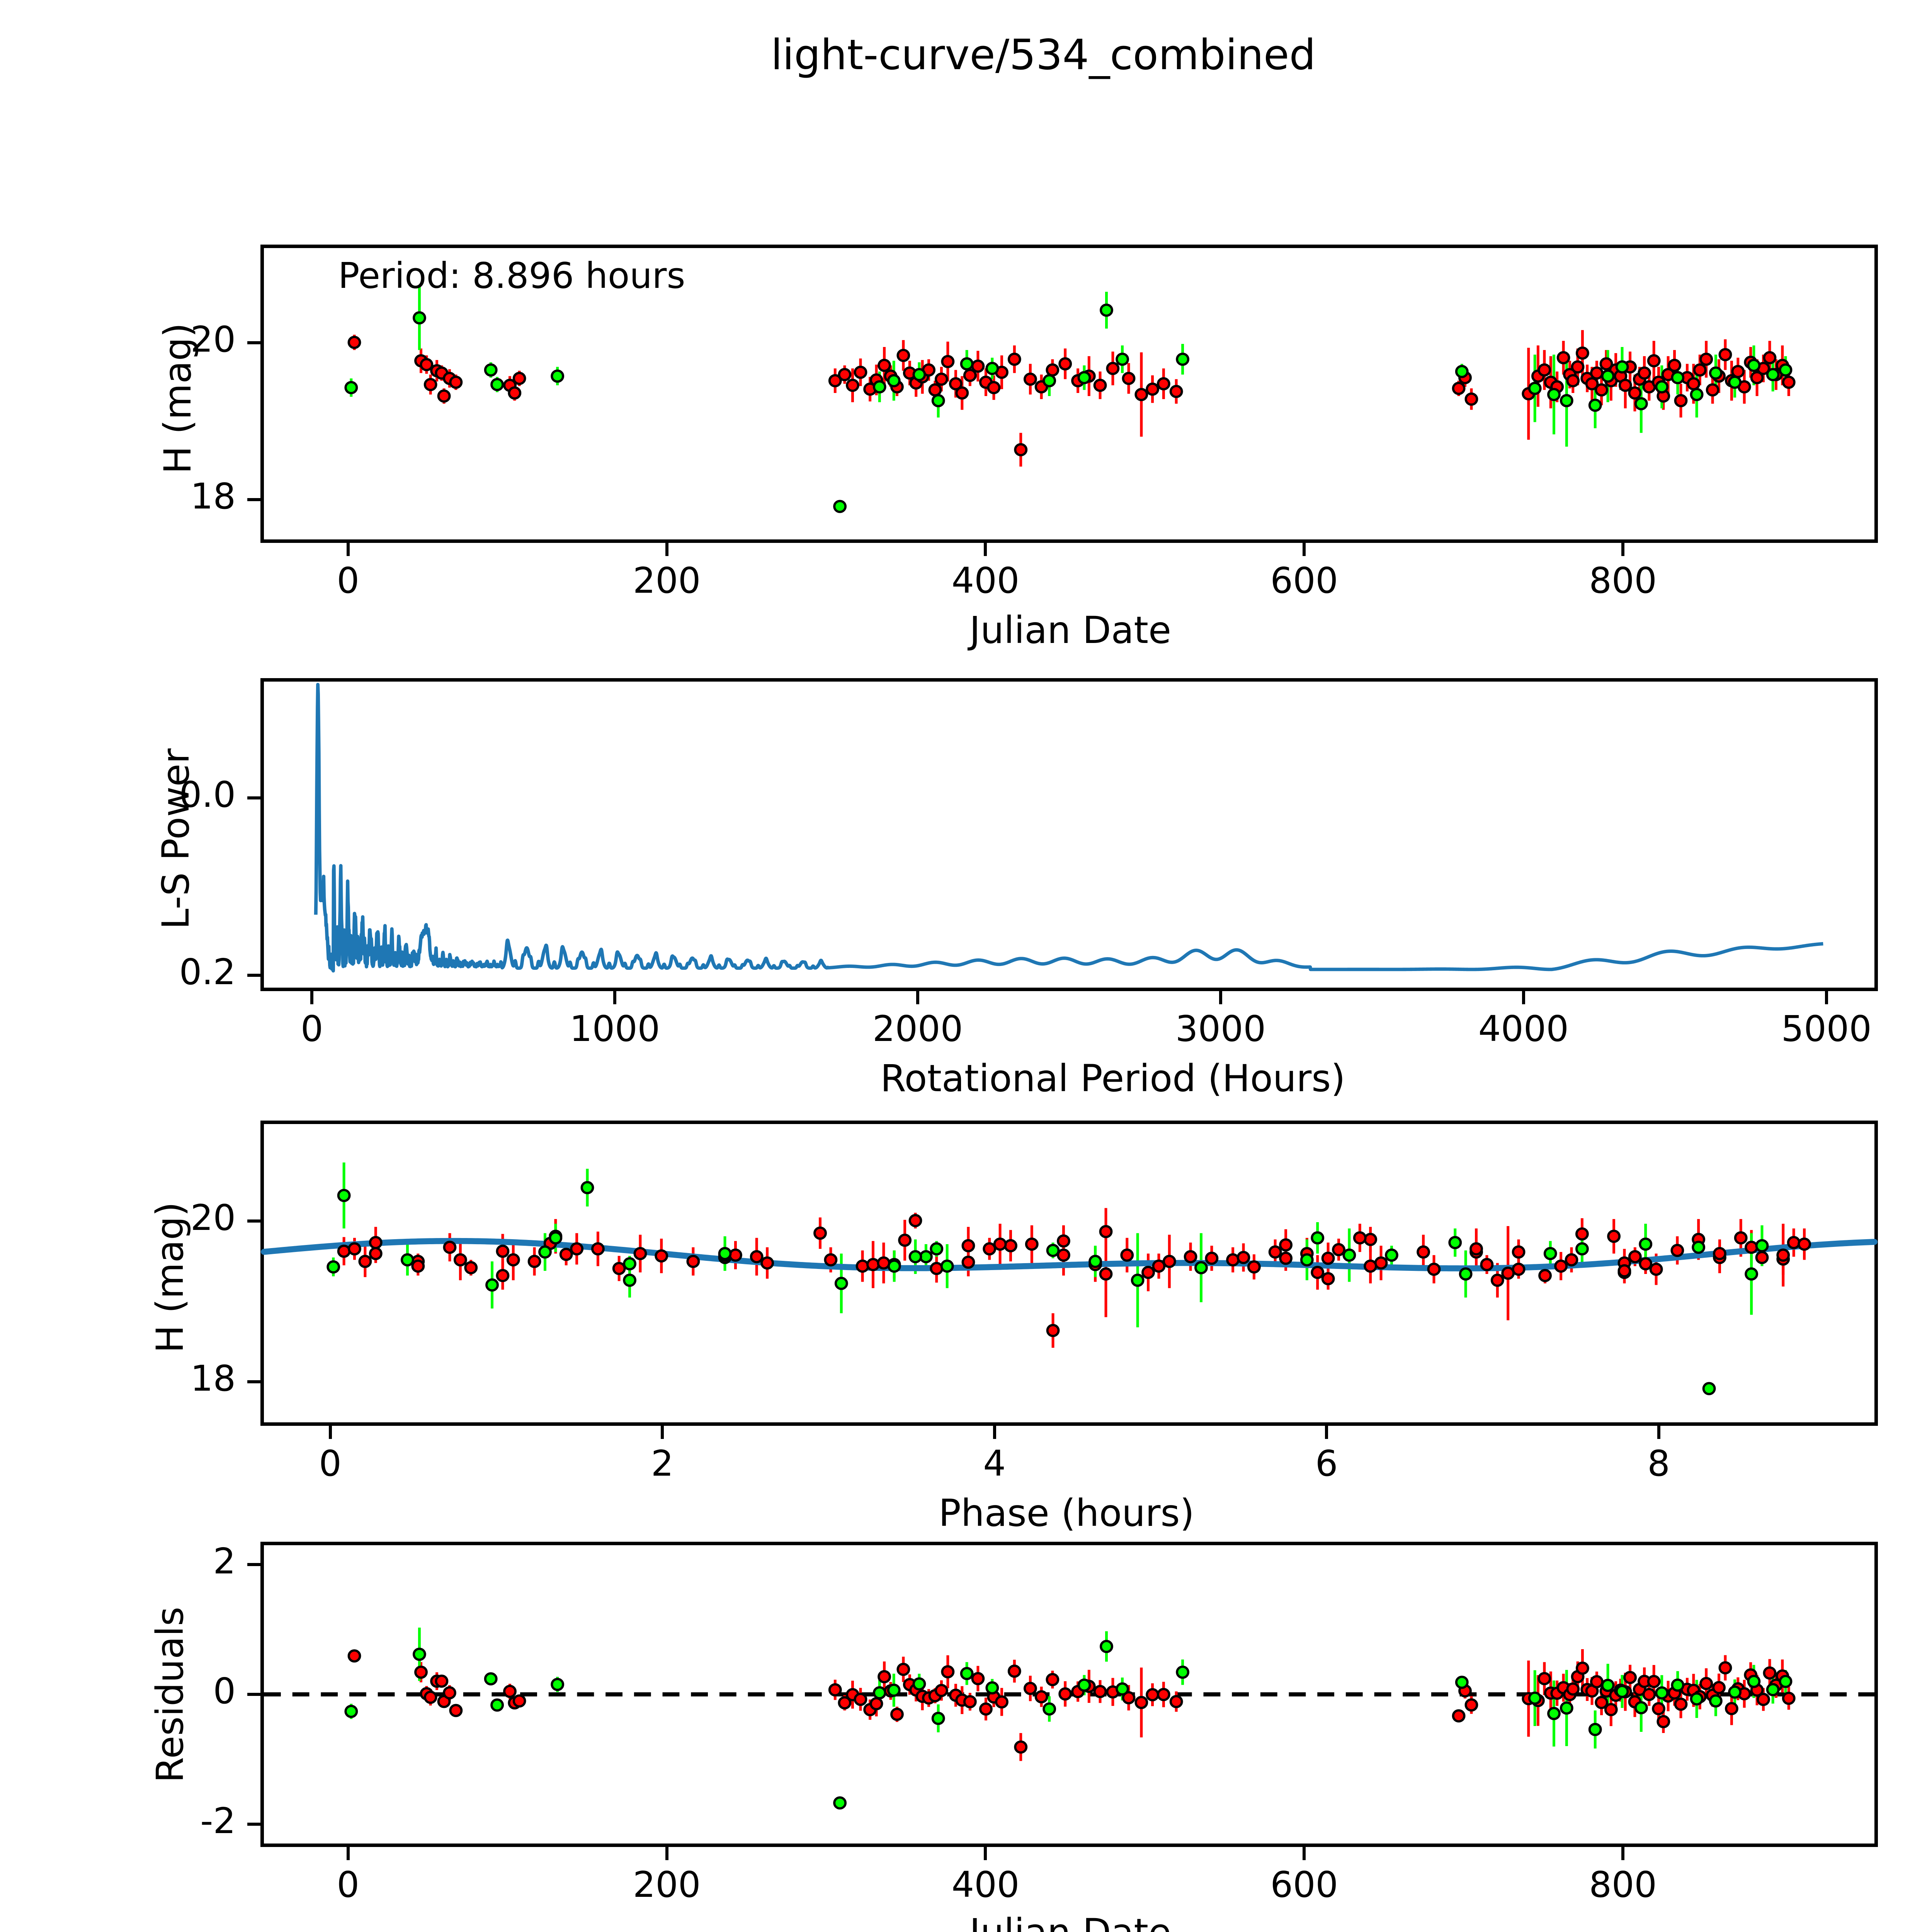 Image resolution: width=1932 pixels, height=1932 pixels. I want to click on y-tick-label: 18, so click(213, 496).